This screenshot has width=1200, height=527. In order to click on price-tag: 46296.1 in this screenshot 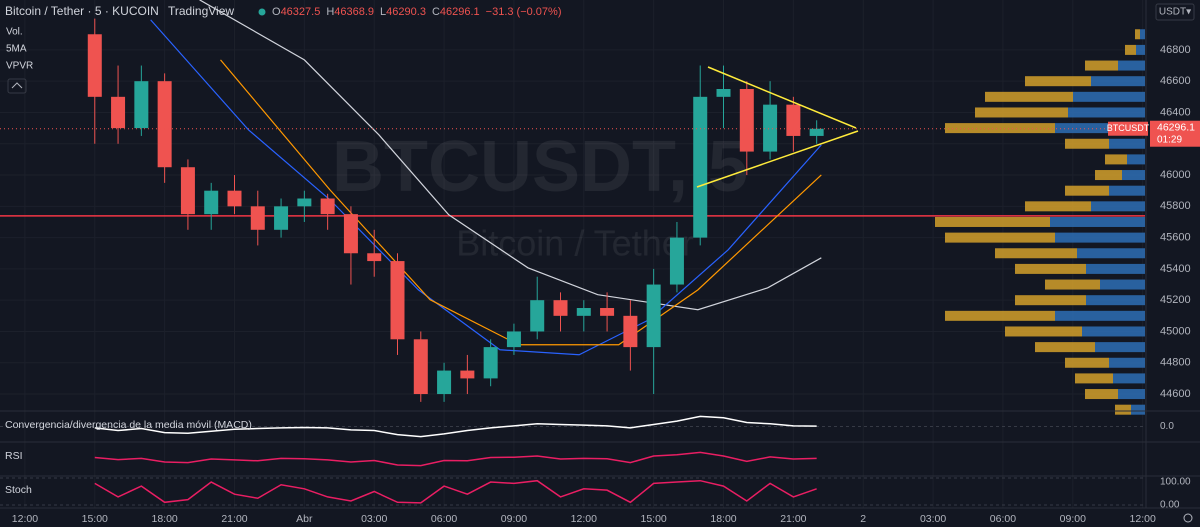, I will do `click(1176, 128)`.